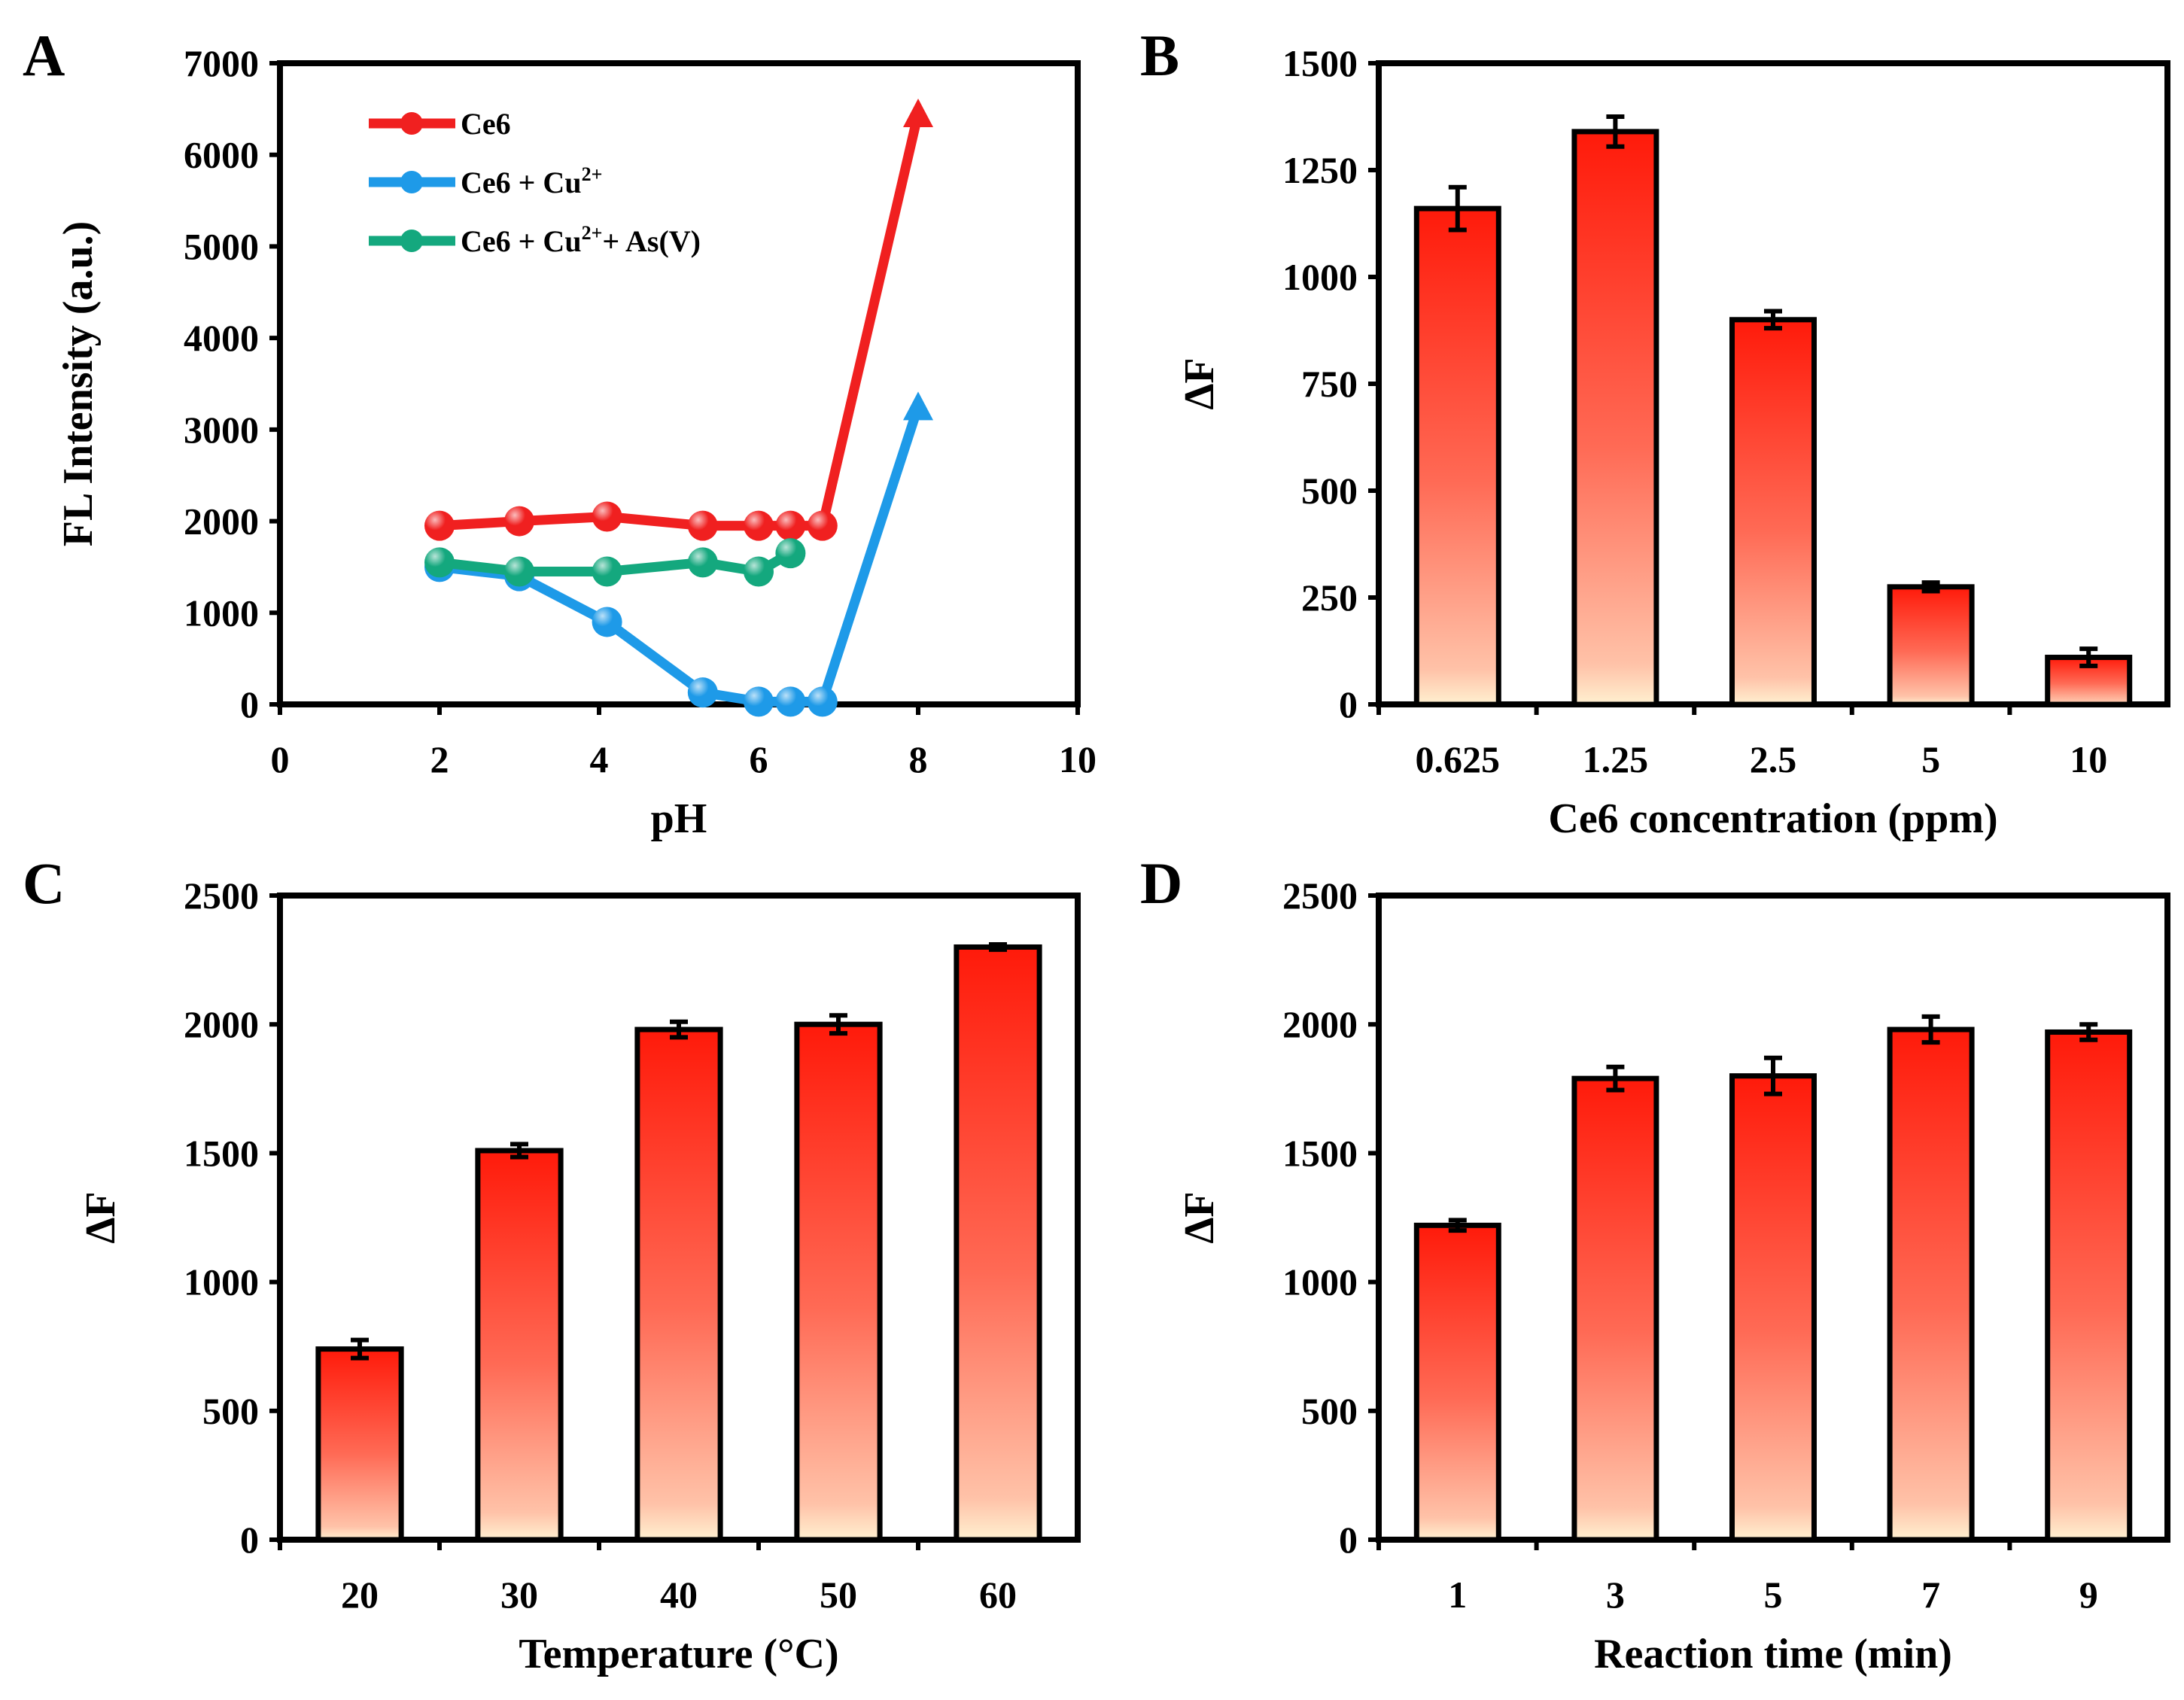 The width and height of the screenshot is (2184, 1700). What do you see at coordinates (1616, 759) in the screenshot?
I see `x-tick-label: 1.25` at bounding box center [1616, 759].